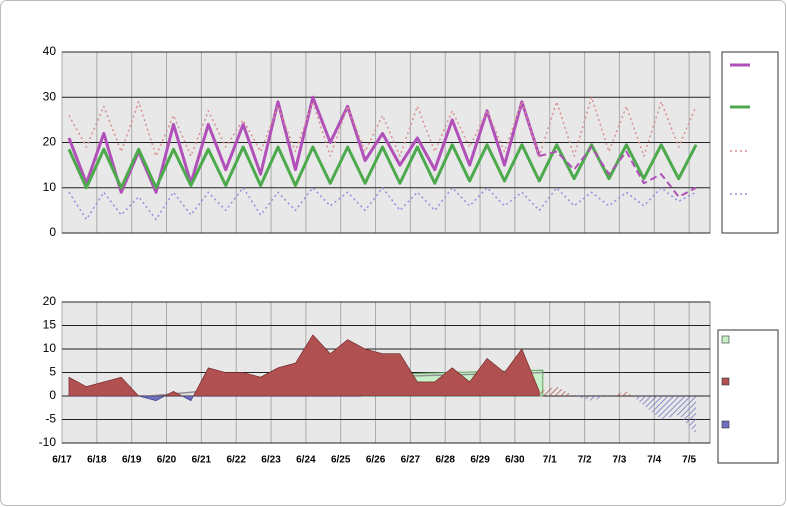  I want to click on x-tick-label: 7/2, so click(585, 460).